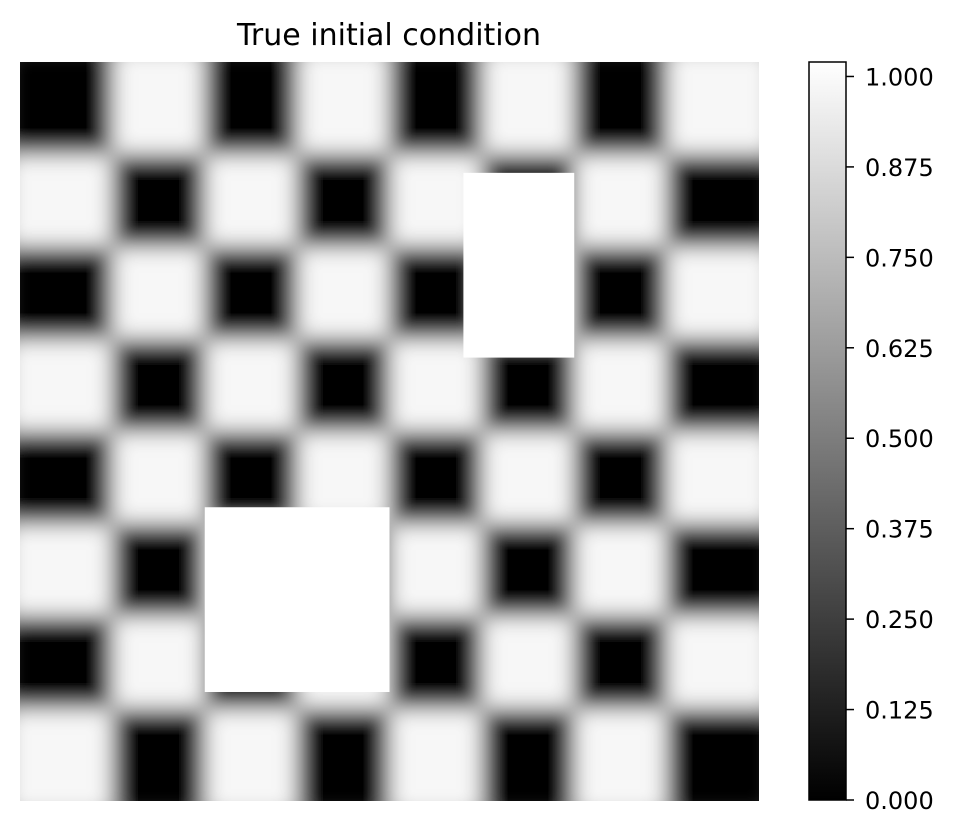 The width and height of the screenshot is (965, 821). I want to click on colorbar-tick-label: 0.750, so click(899, 258).